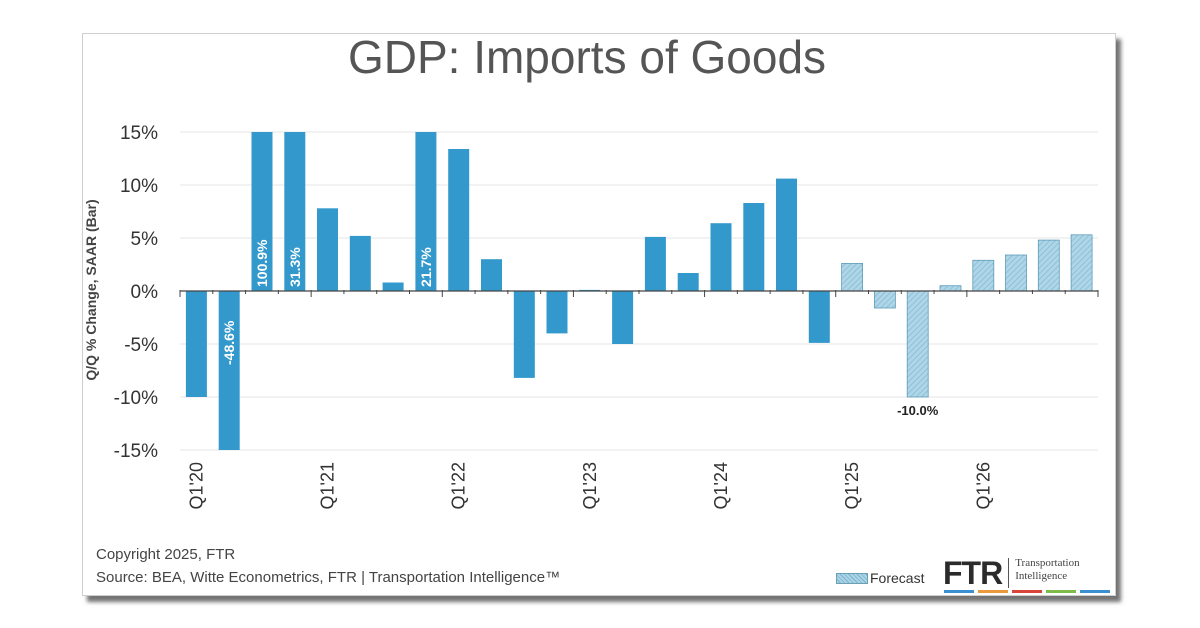 The height and width of the screenshot is (628, 1200). I want to click on y-axis-ticks: 15% 10% 5% 0% -5% -10% -15%, so click(136, 292).